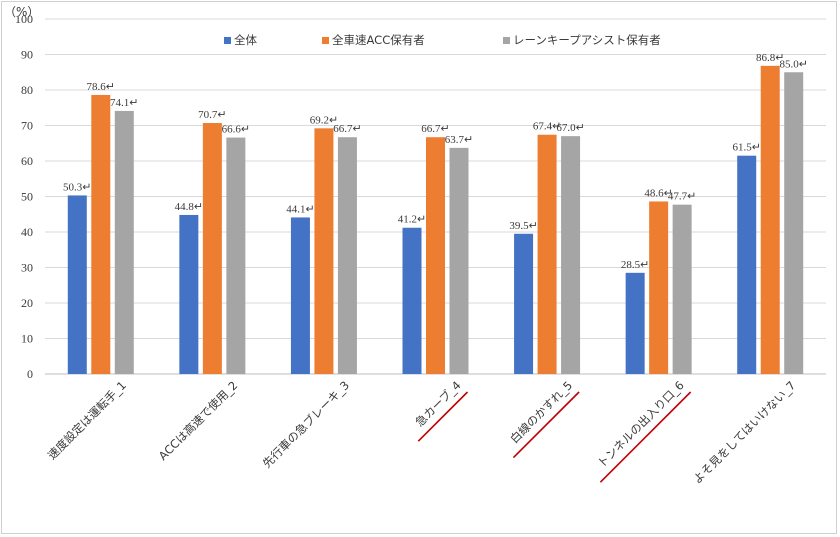  What do you see at coordinates (459, 140) in the screenshot?
I see `data-label: 63.7↵` at bounding box center [459, 140].